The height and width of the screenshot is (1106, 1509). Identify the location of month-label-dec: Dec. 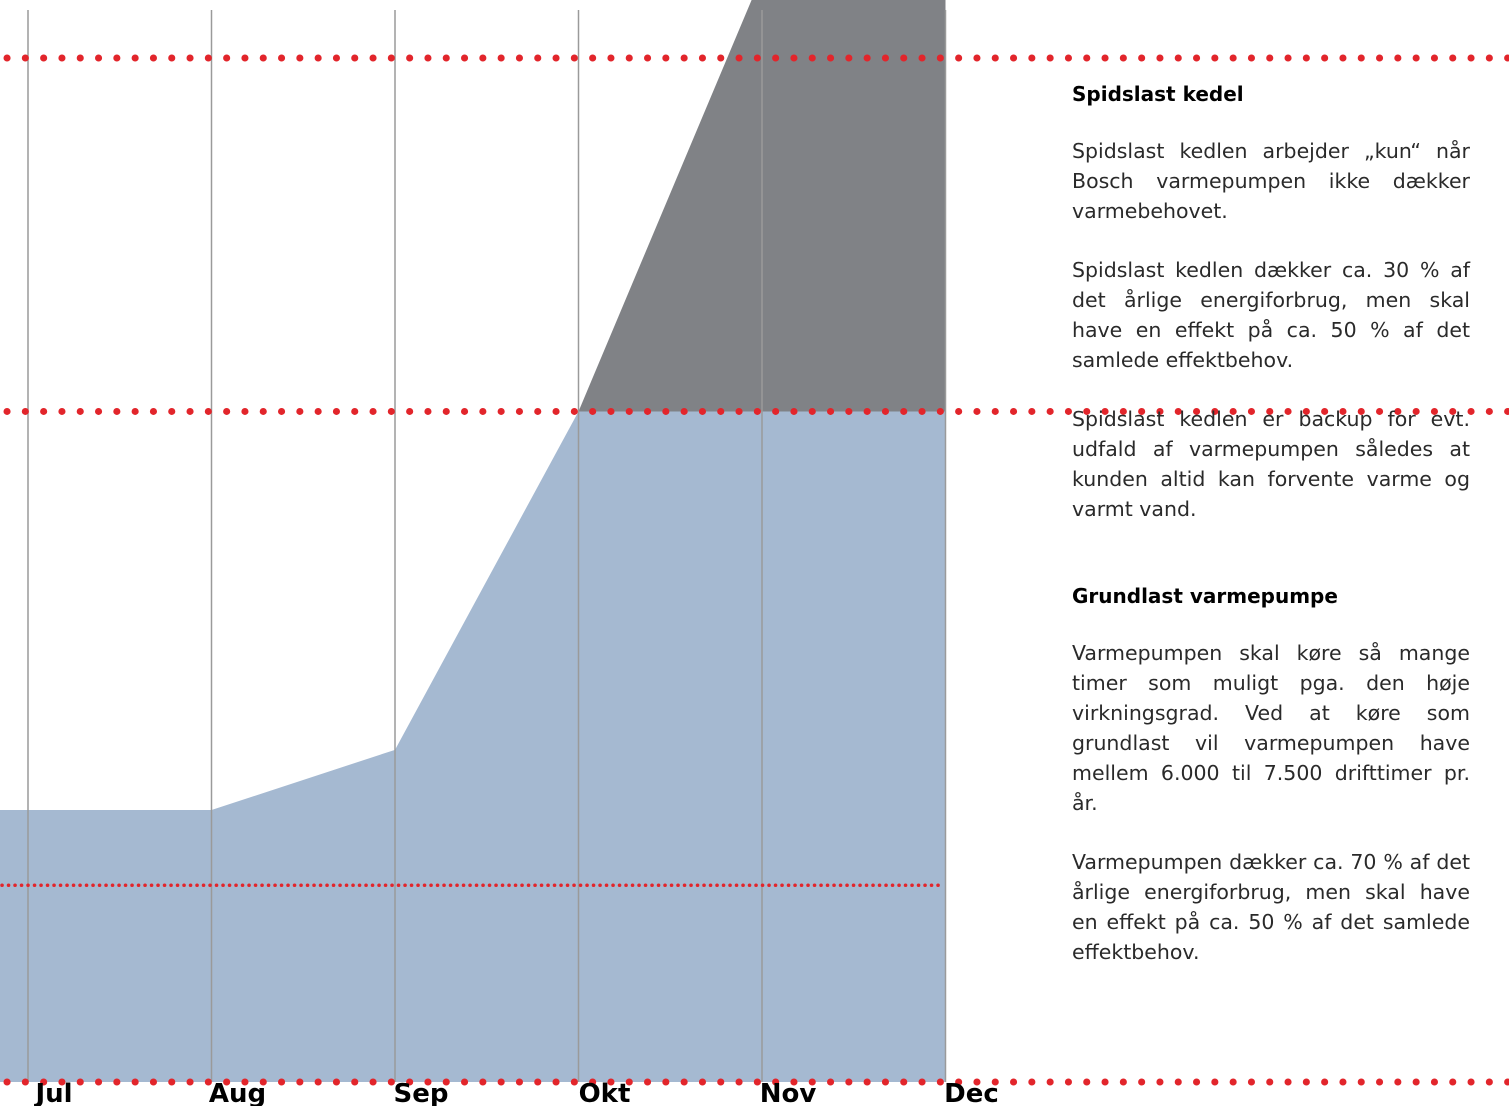
(971, 1092).